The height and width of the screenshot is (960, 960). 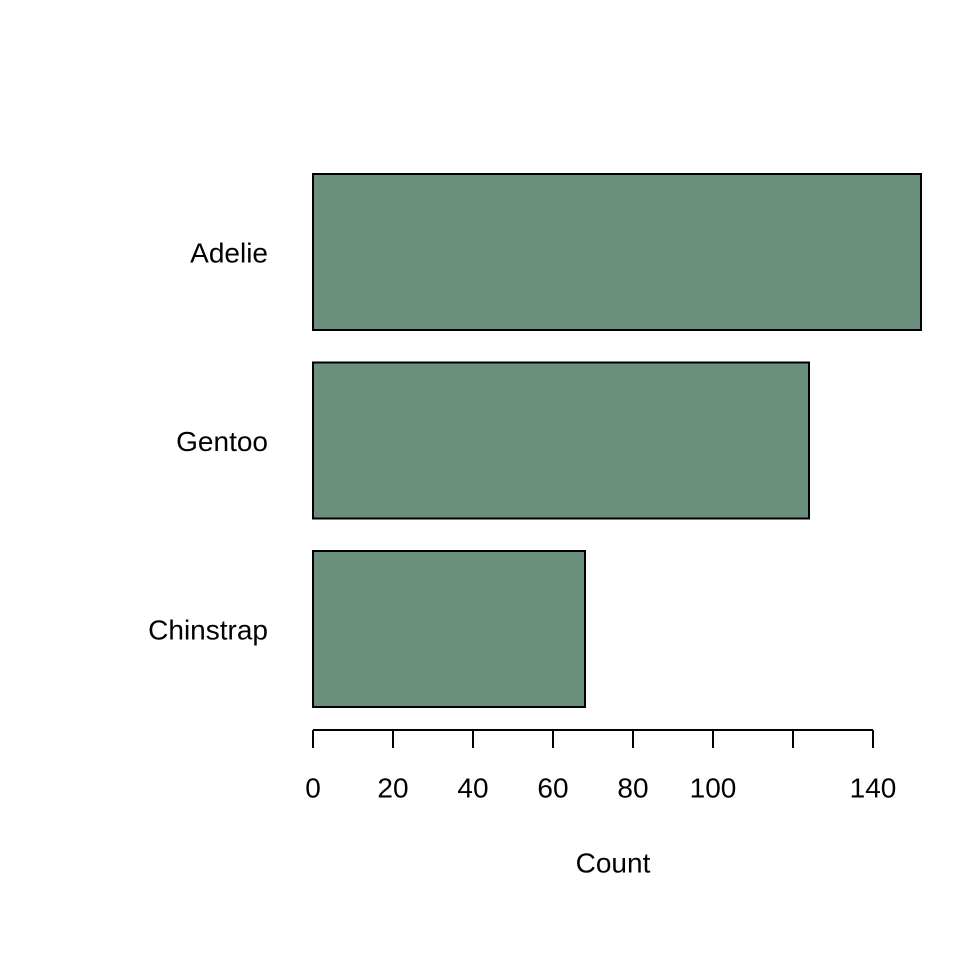 I want to click on y-tick-label: Adelie, so click(x=229, y=252).